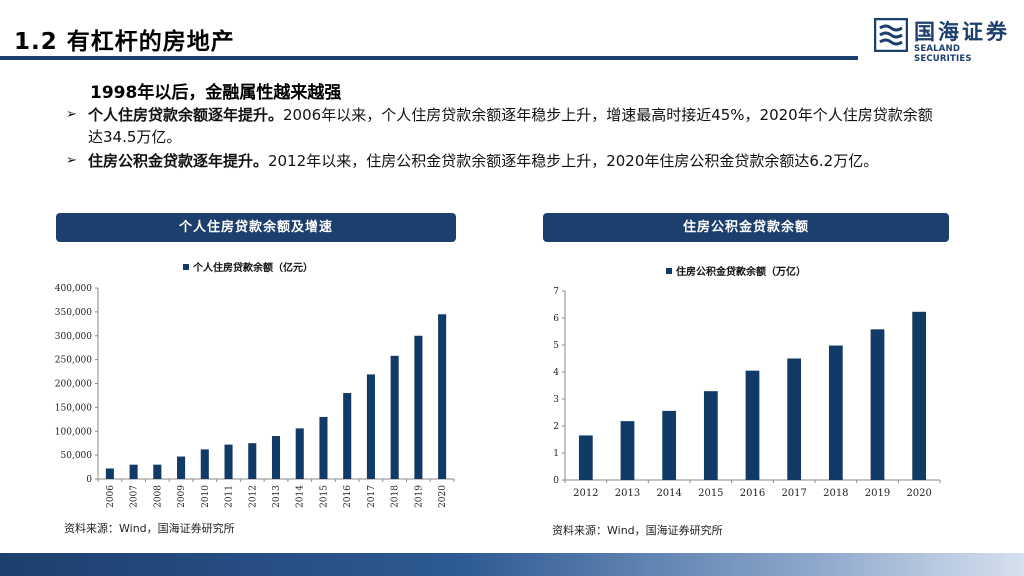 This screenshot has height=576, width=1024. What do you see at coordinates (228, 461) in the screenshot?
I see `bar-2011` at bounding box center [228, 461].